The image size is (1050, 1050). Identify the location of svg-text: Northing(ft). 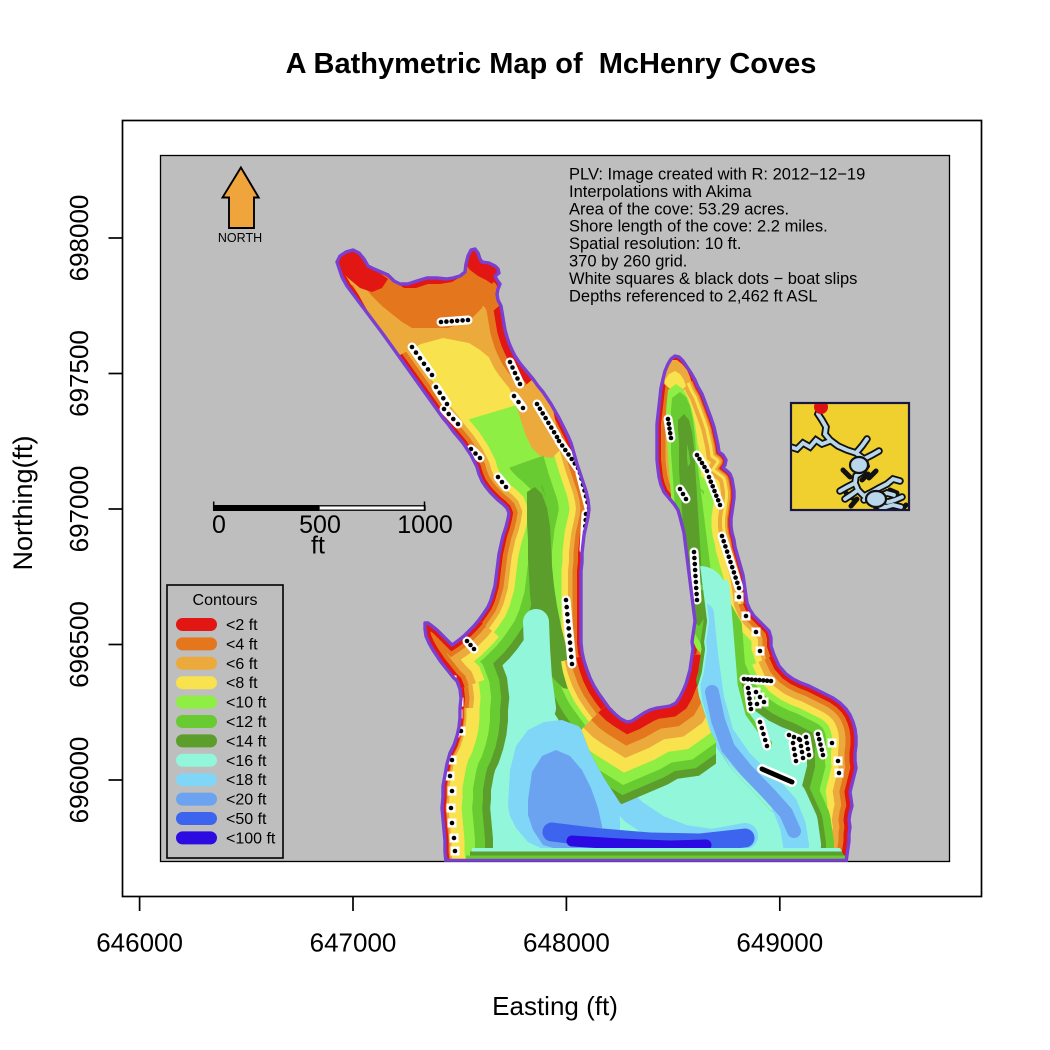
(23, 502).